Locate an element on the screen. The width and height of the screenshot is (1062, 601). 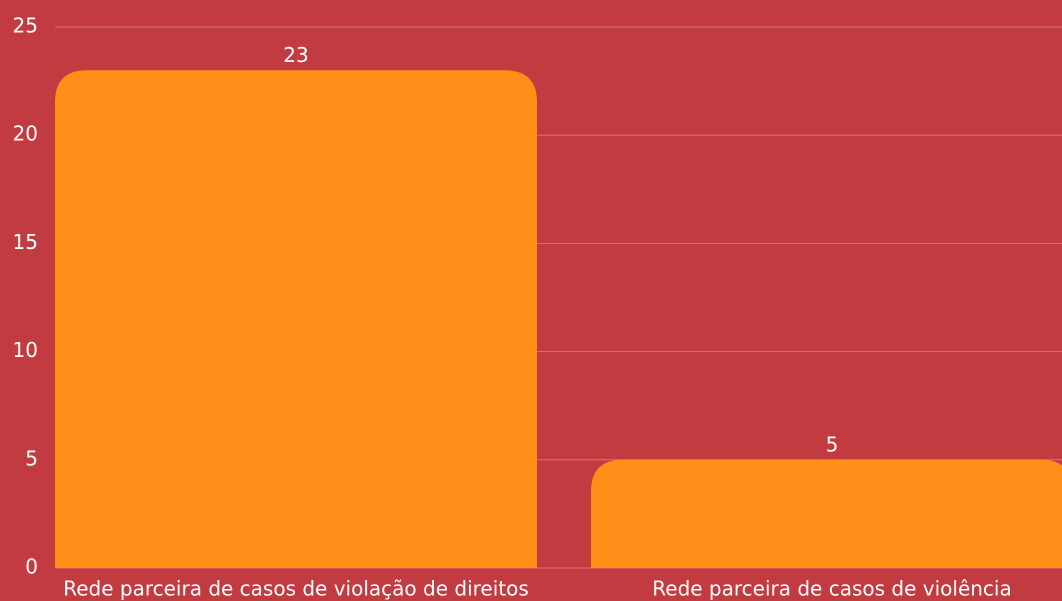
bar is located at coordinates (826, 513).